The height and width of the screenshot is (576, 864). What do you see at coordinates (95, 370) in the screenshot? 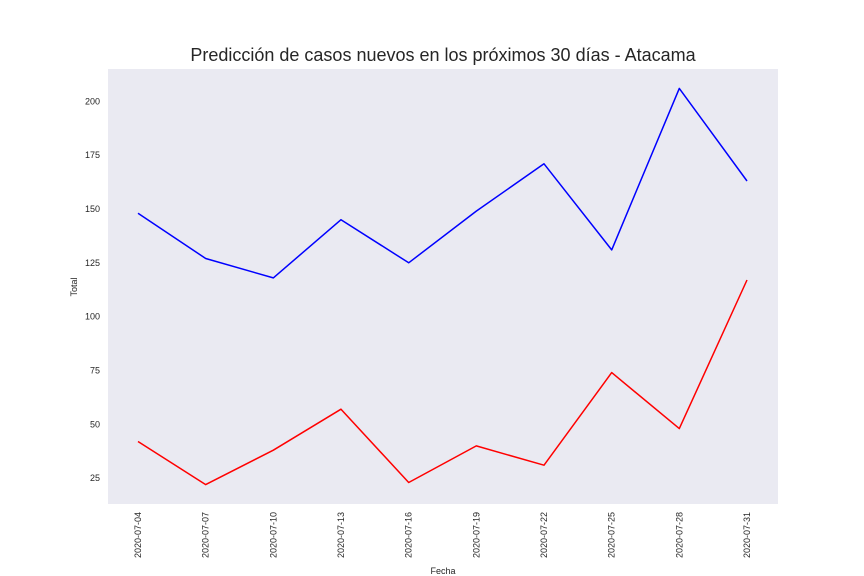
I see `y-tick-label: 75` at bounding box center [95, 370].